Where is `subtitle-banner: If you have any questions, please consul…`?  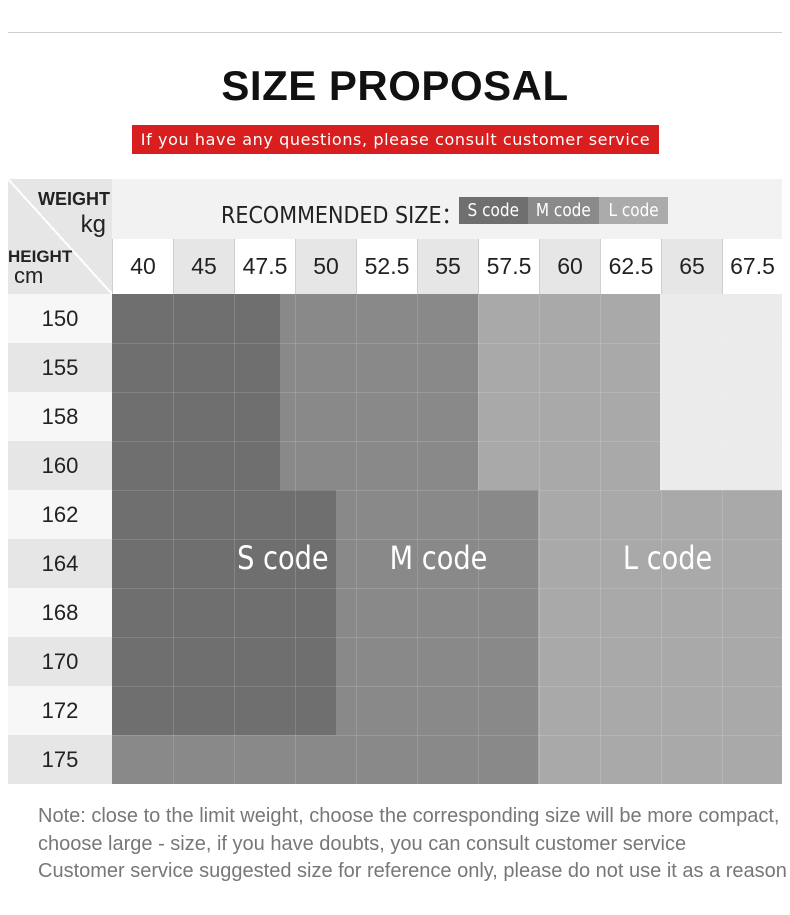 subtitle-banner: If you have any questions, please consul… is located at coordinates (395, 139).